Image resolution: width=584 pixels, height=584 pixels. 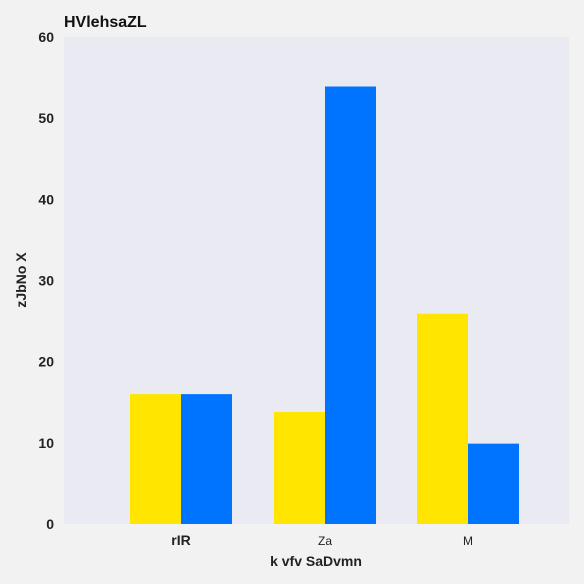 I want to click on bar-series1-M, so click(x=442, y=418).